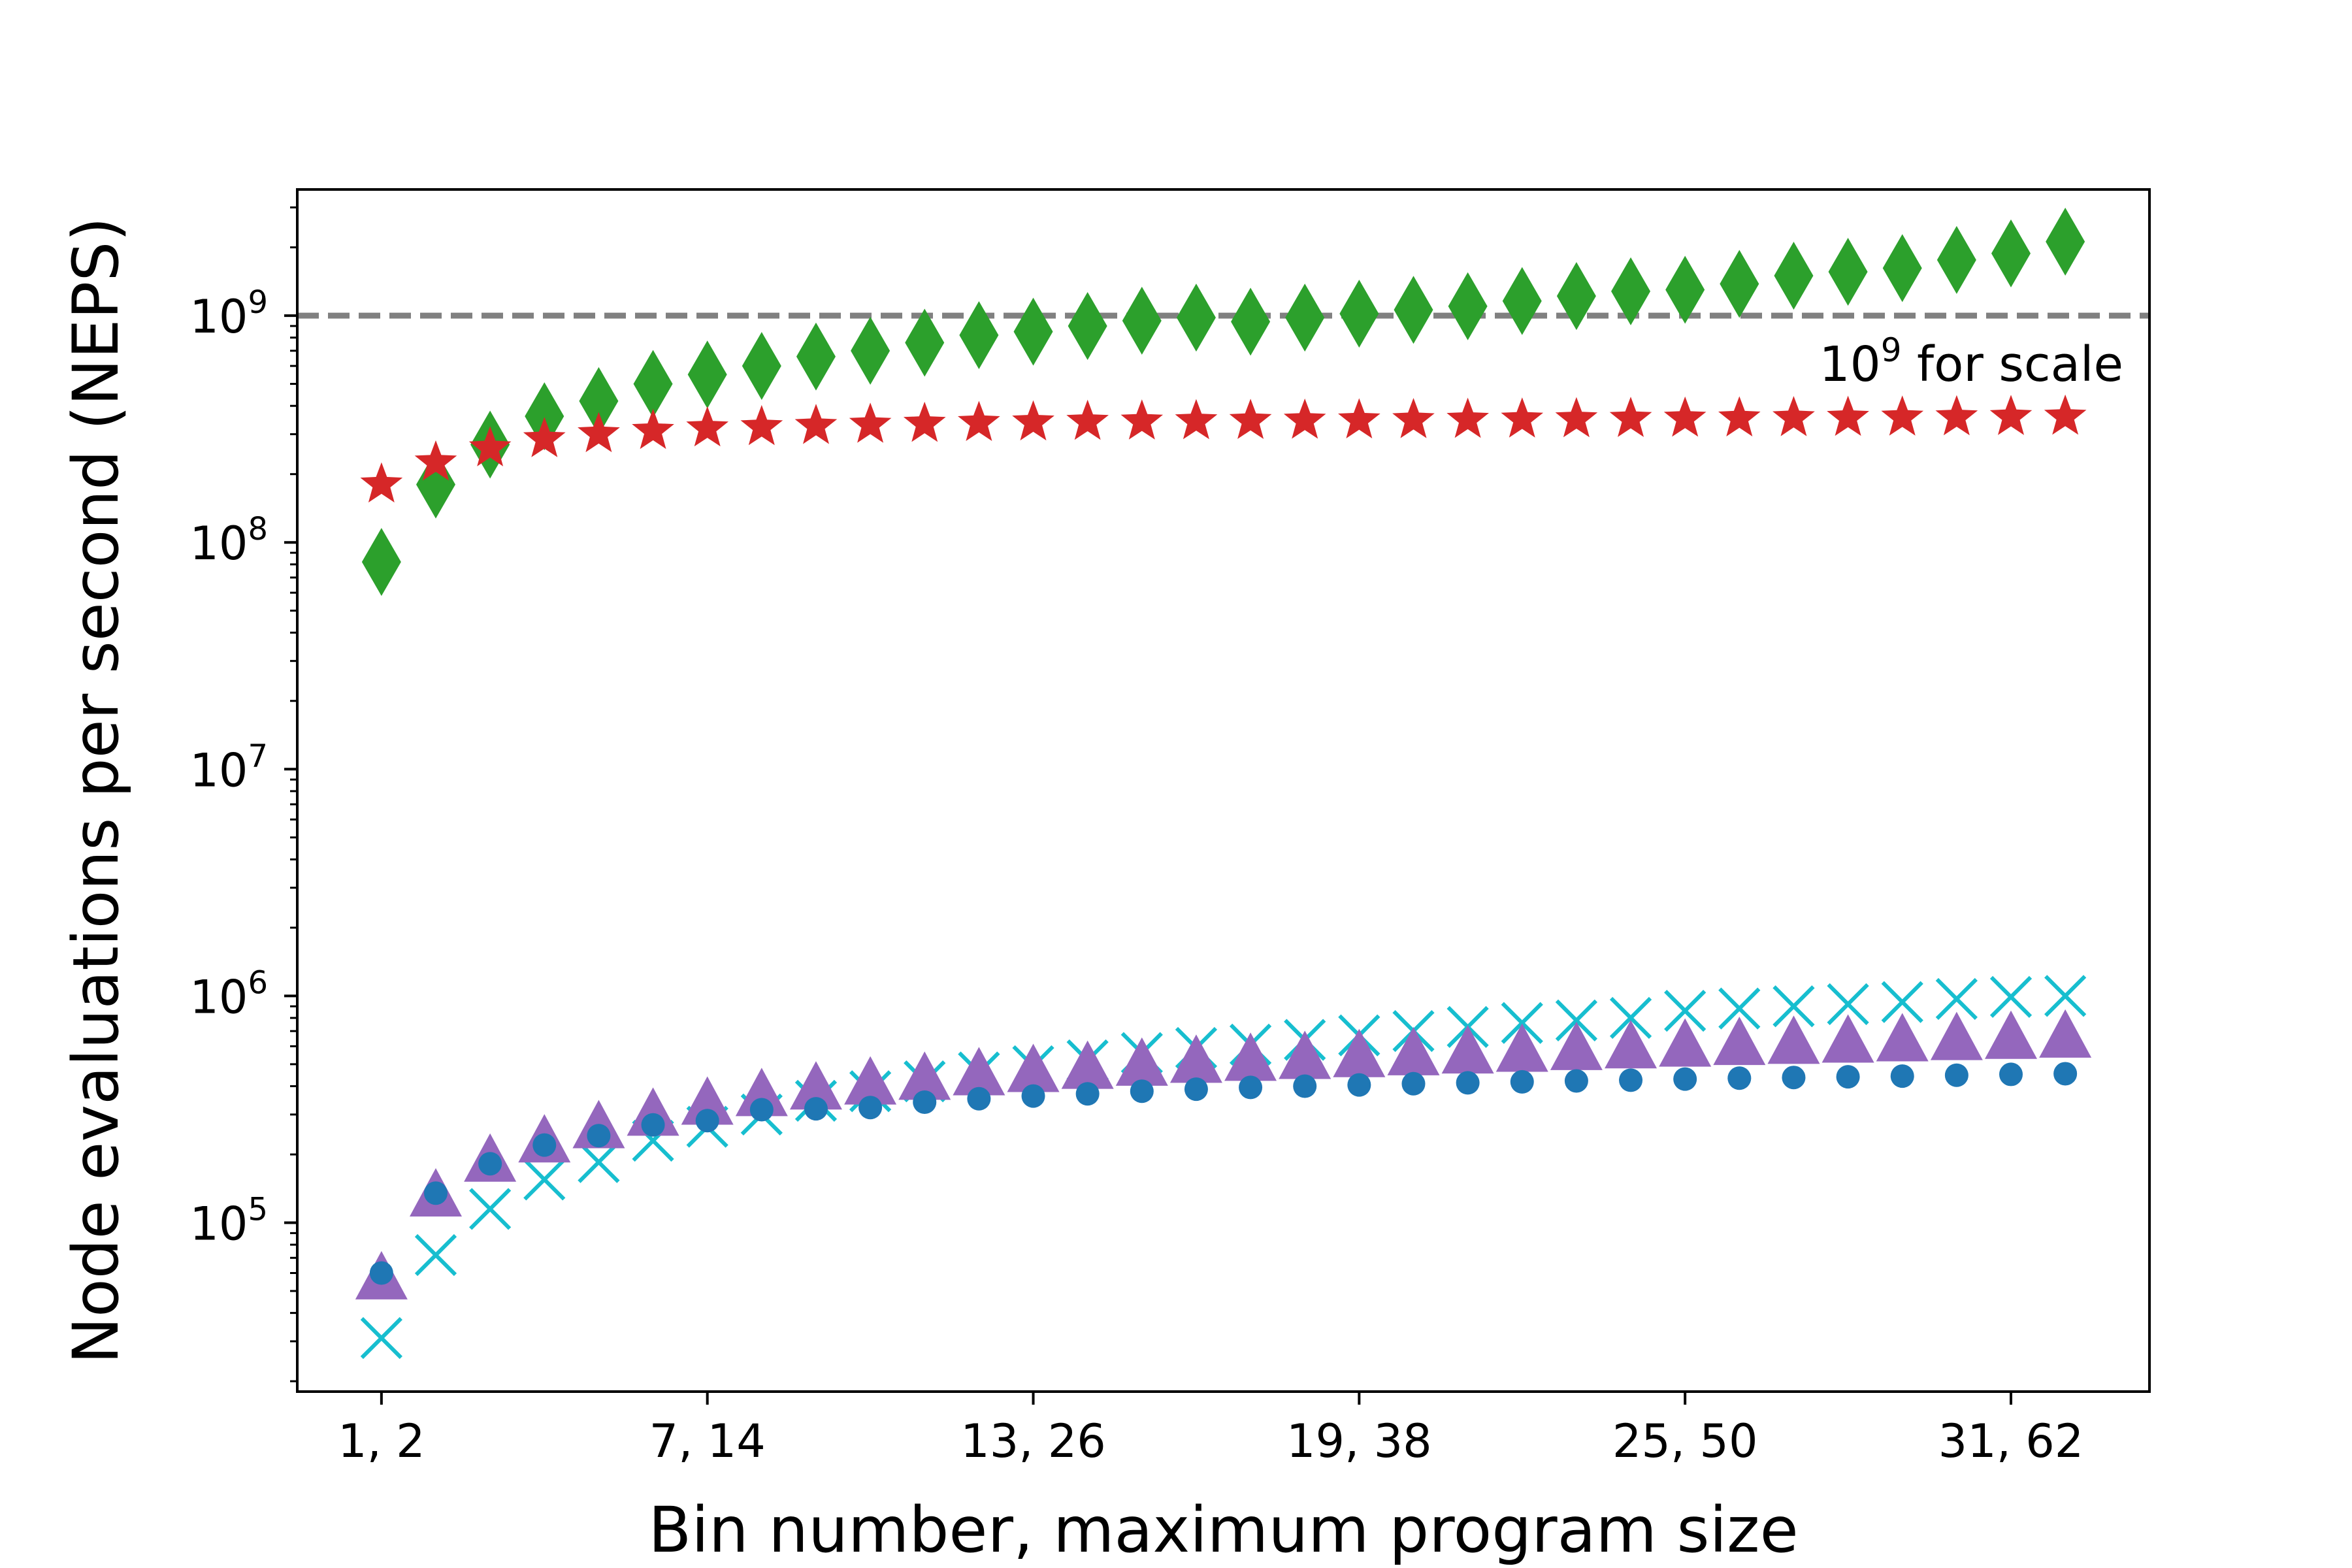 The width and height of the screenshot is (2352, 1568). Describe the element at coordinates (381, 1441) in the screenshot. I see `x-tick-label: 1, 2` at that location.